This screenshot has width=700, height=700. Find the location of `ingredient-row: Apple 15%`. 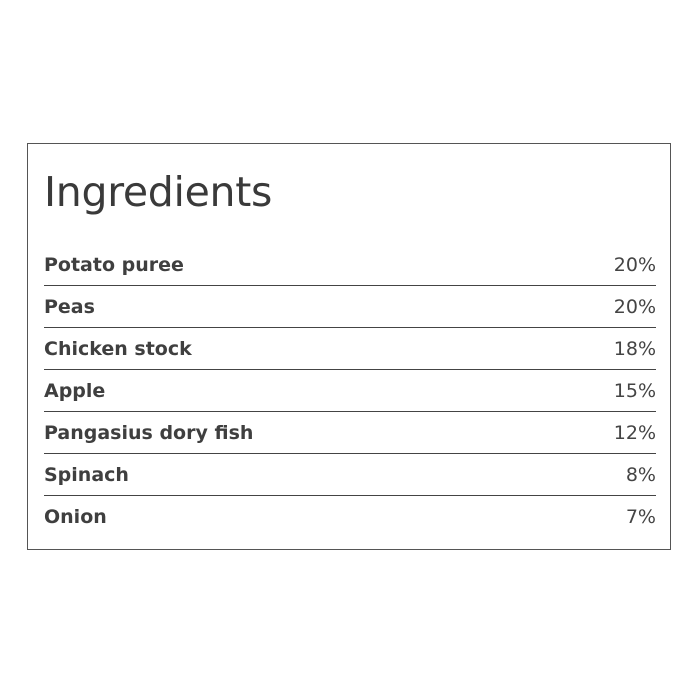

ingredient-row: Apple 15% is located at coordinates (350, 391).